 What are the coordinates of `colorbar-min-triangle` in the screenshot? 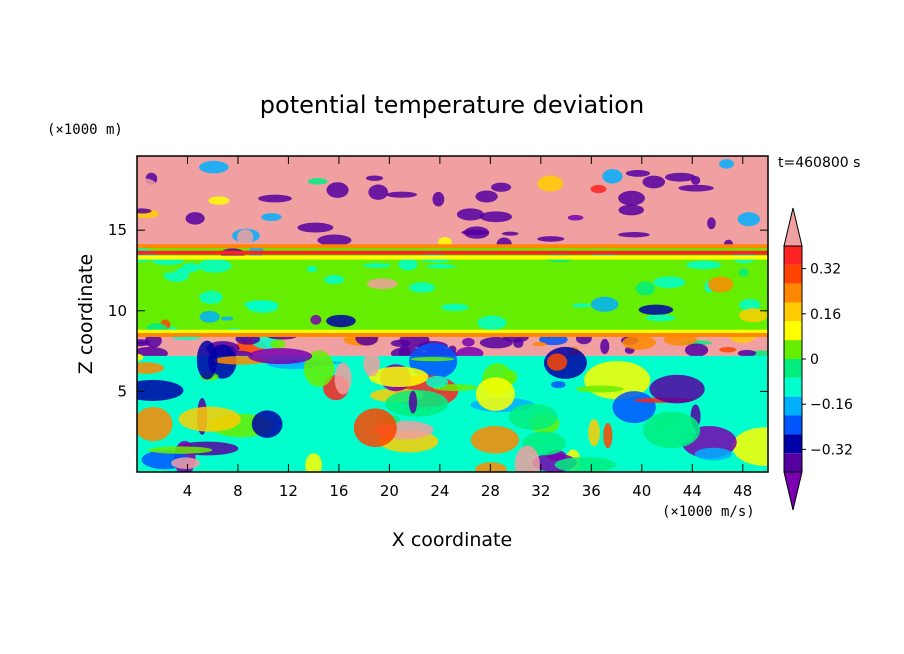 It's located at (793, 491).